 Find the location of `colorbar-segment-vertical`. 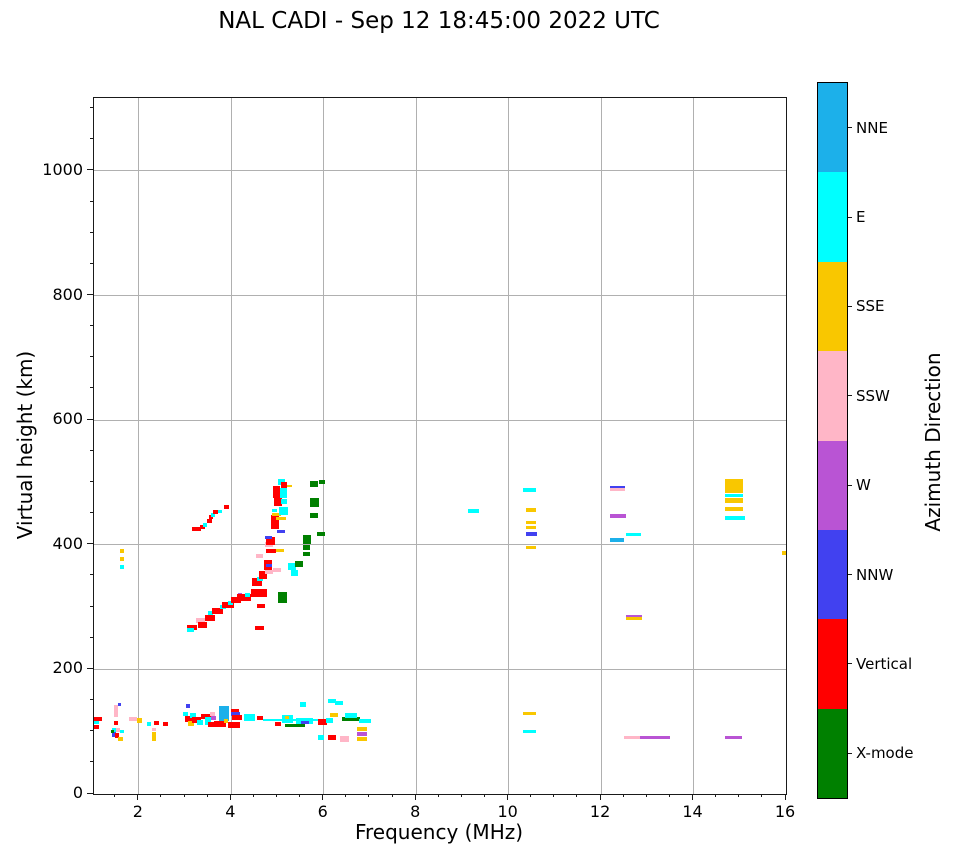

colorbar-segment-vertical is located at coordinates (832, 664).